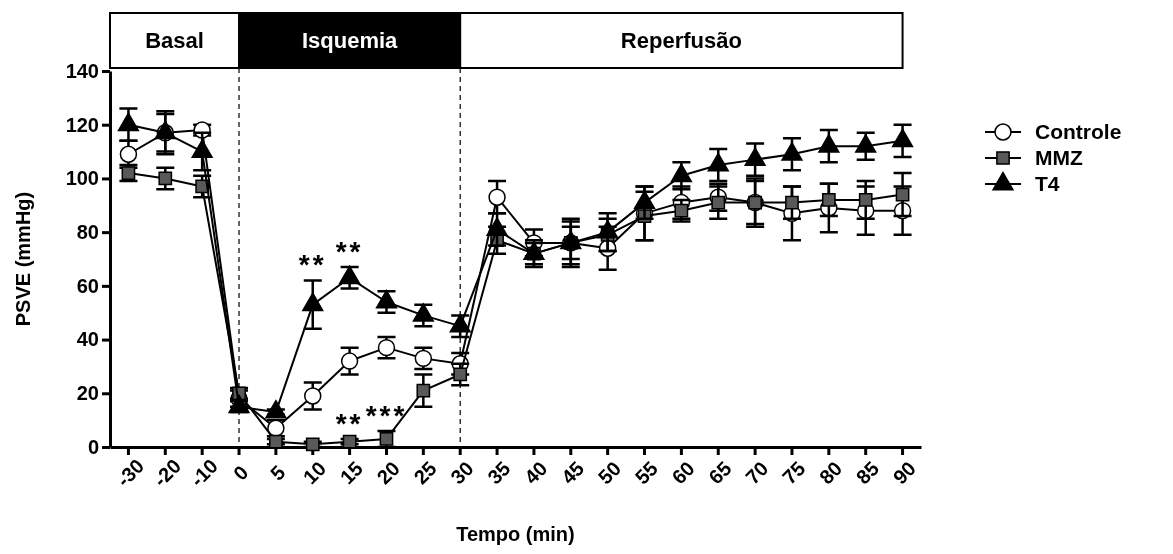  Describe the element at coordinates (757, 473) in the screenshot. I see `x-tick-label: 70` at that location.